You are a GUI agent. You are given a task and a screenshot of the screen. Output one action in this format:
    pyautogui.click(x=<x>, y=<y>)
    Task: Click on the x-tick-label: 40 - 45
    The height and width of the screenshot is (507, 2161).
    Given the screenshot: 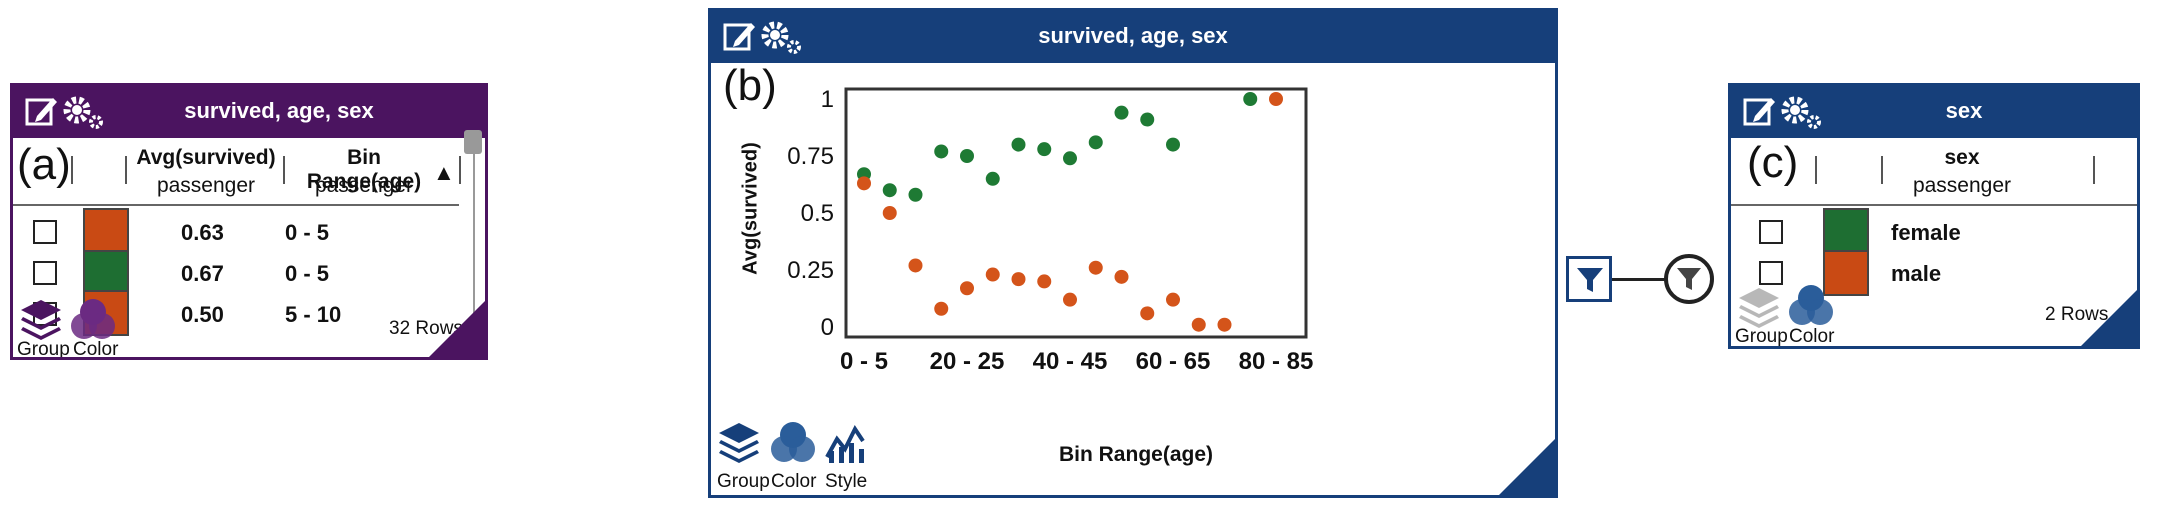 What is the action you would take?
    pyautogui.click(x=1070, y=361)
    